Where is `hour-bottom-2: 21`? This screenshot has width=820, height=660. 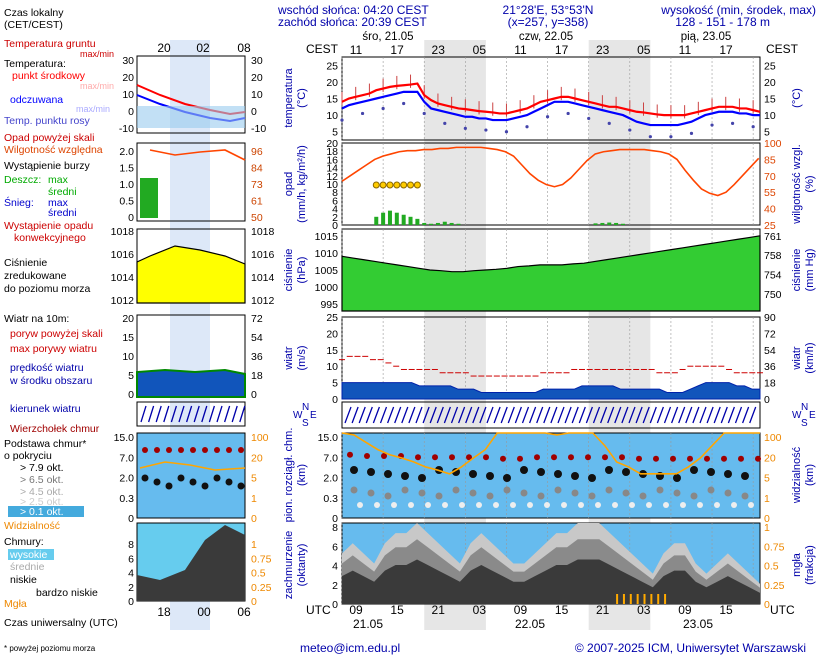
hour-bottom-2: 21 is located at coordinates (439, 610).